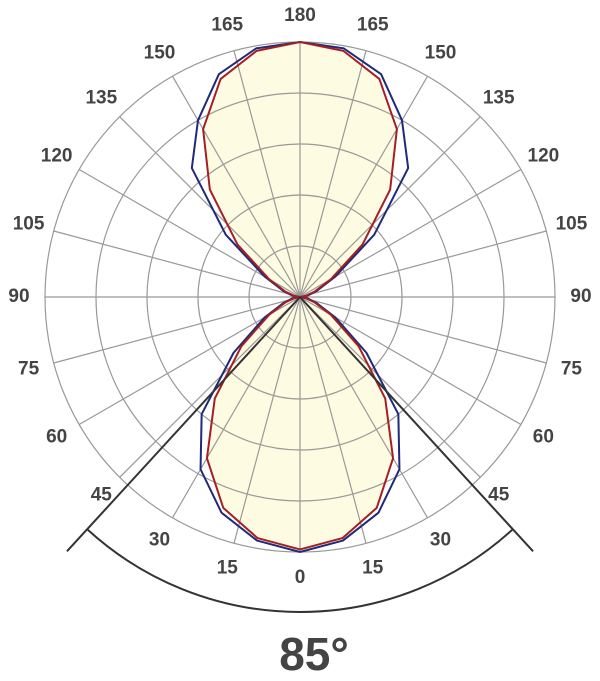  I want to click on angle-tick-label: 180, so click(300, 15).